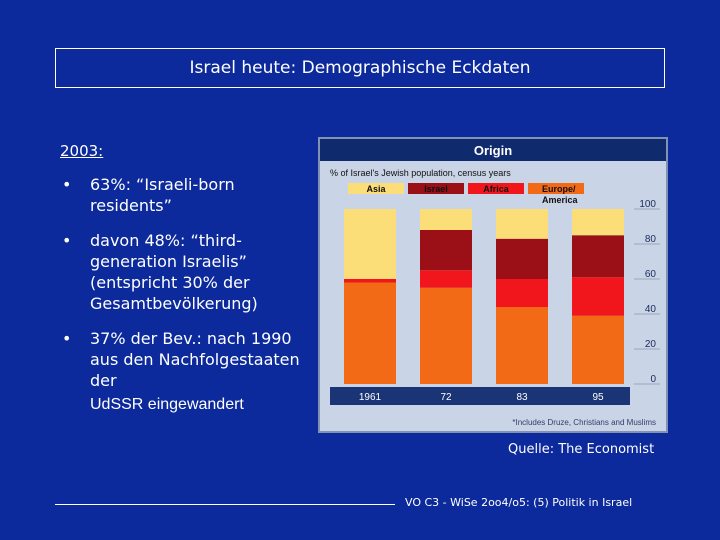 The image size is (720, 540). I want to click on y-tick-label: 60, so click(651, 274).